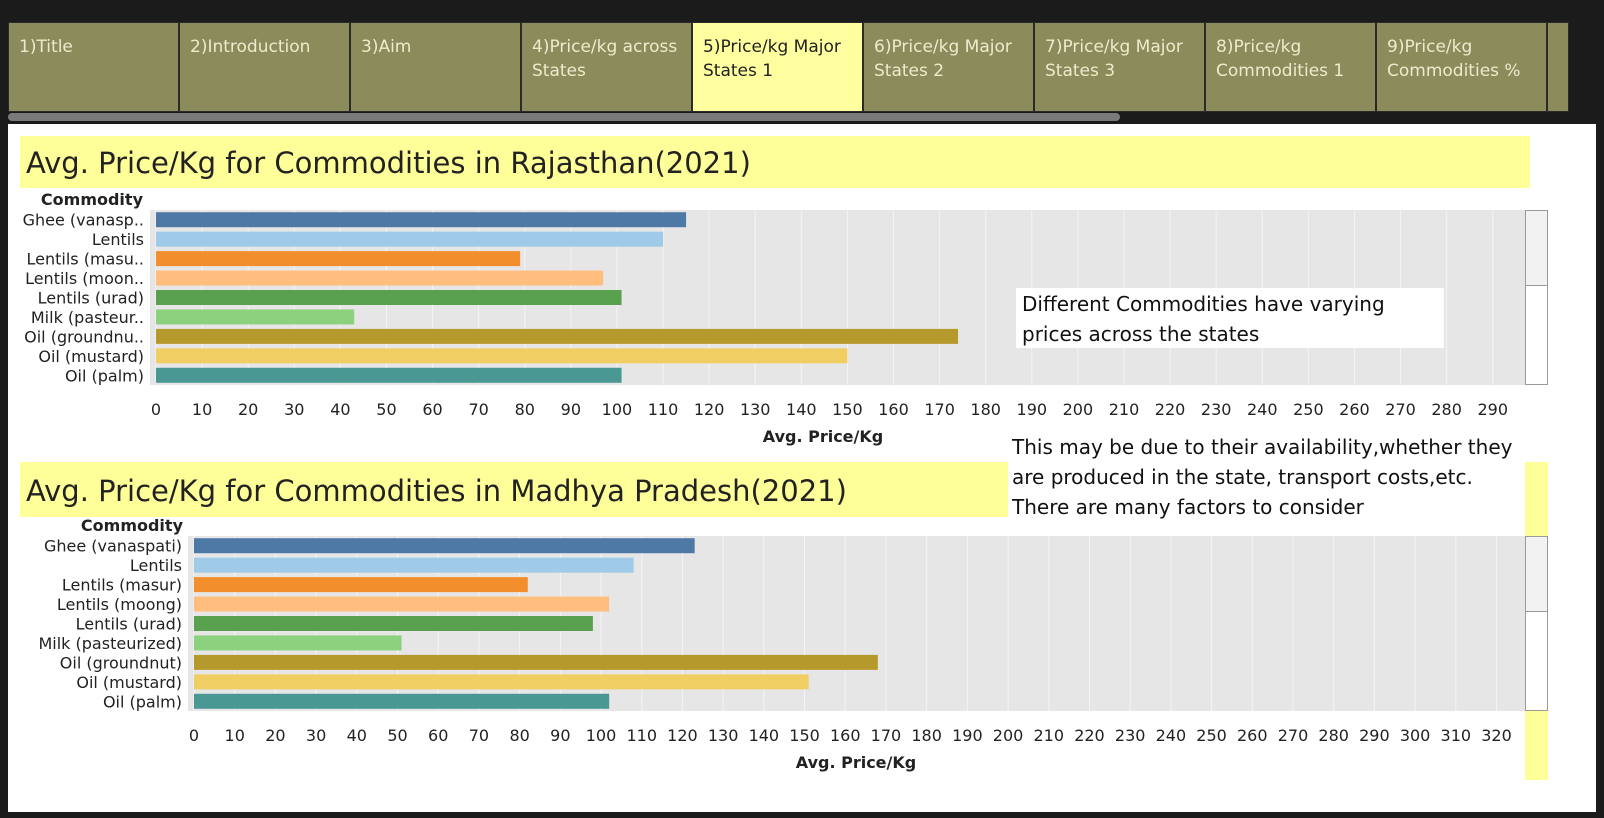  I want to click on tab-price-commodities-1: 8)Price/kg Commodities 1, so click(1290, 67).